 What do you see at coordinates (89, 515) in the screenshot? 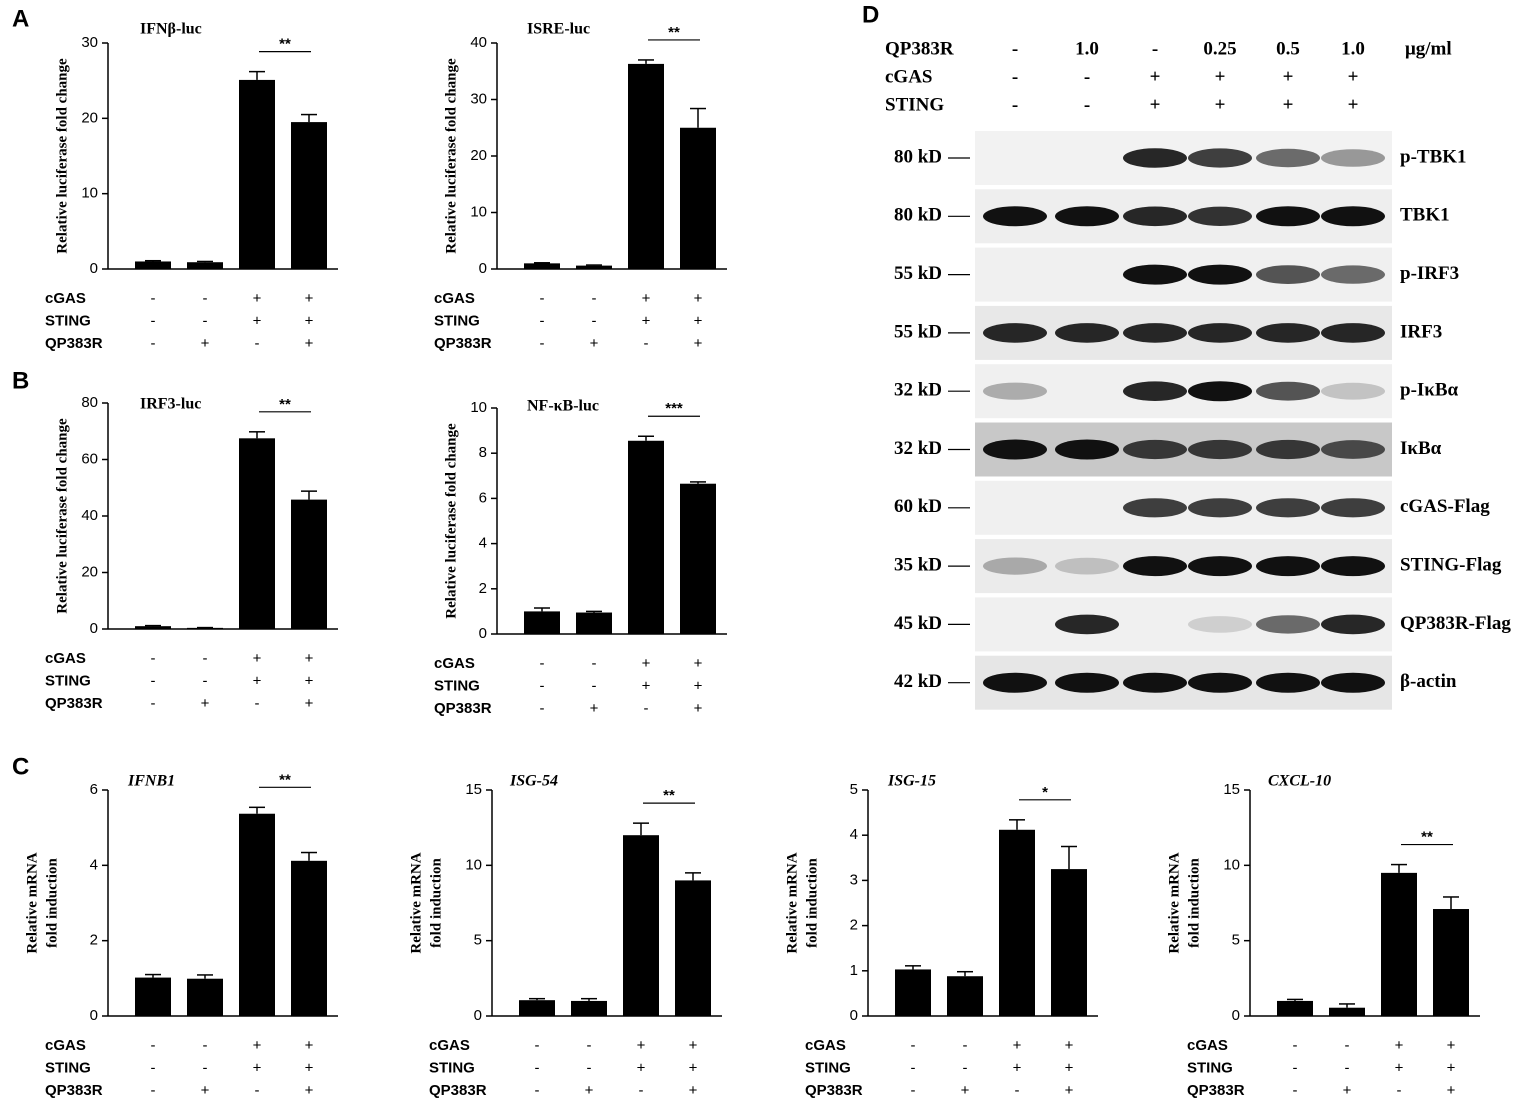
I see `y-tick-label: 40` at bounding box center [89, 515].